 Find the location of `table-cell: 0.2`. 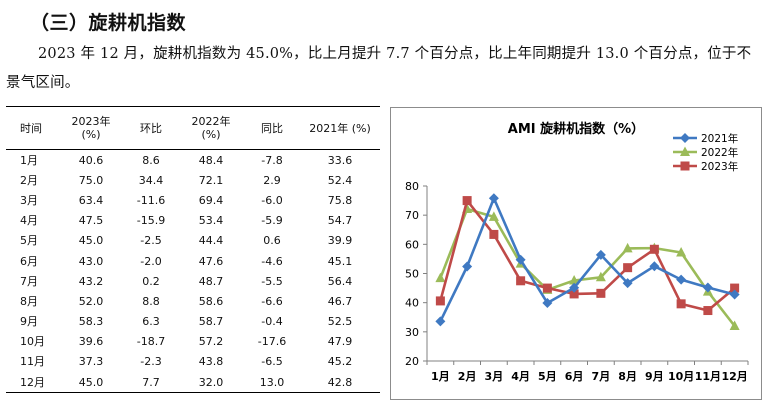

table-cell: 0.2 is located at coordinates (151, 281).